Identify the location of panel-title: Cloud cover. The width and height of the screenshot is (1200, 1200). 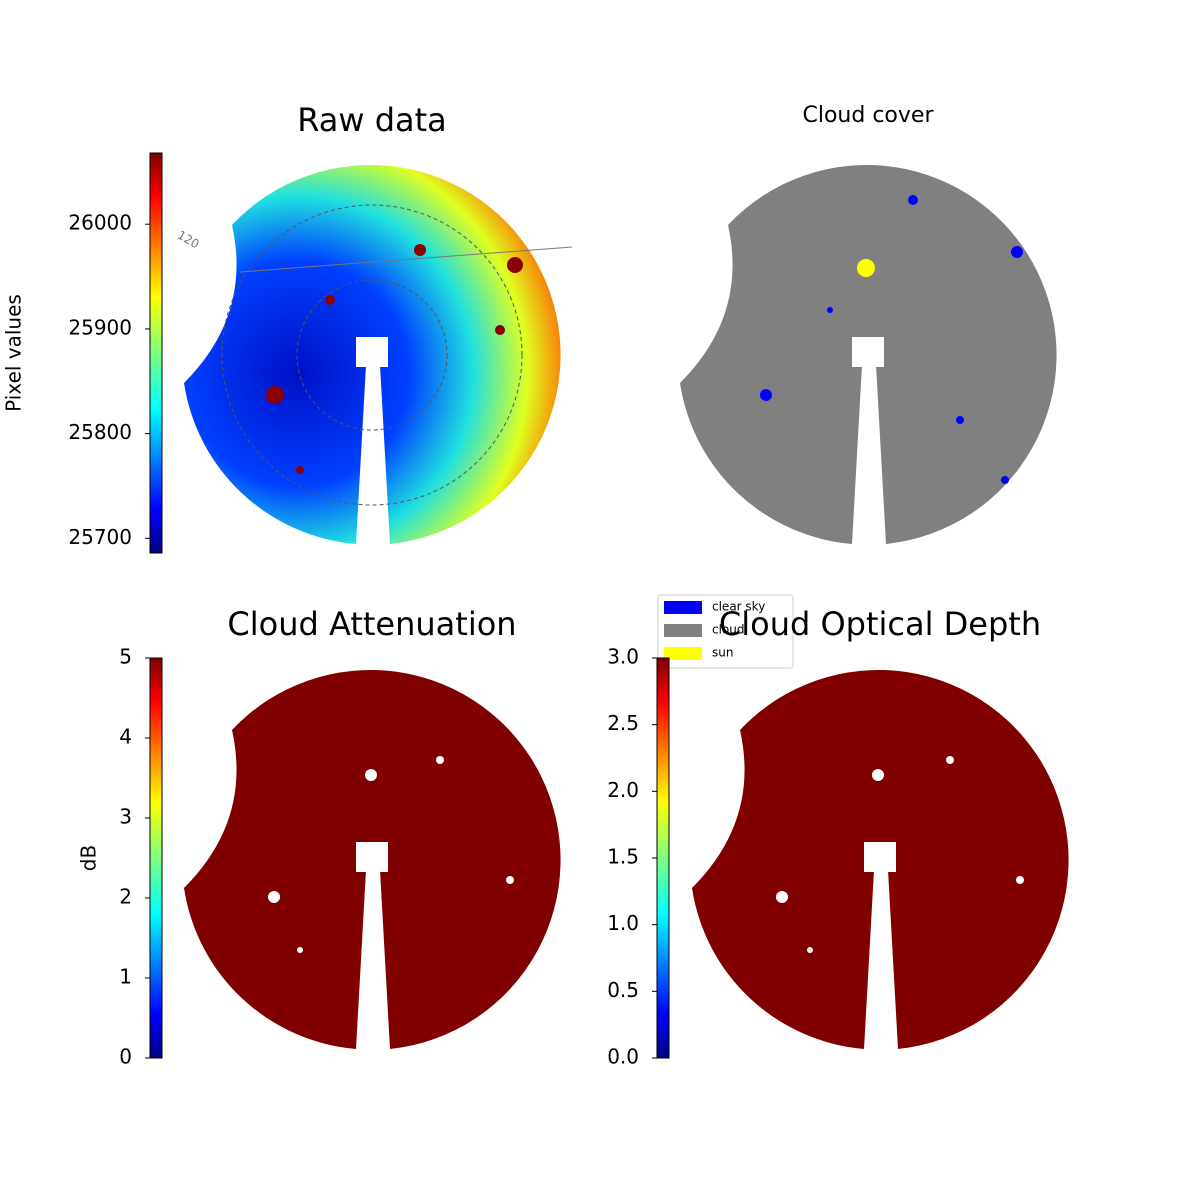
(869, 115).